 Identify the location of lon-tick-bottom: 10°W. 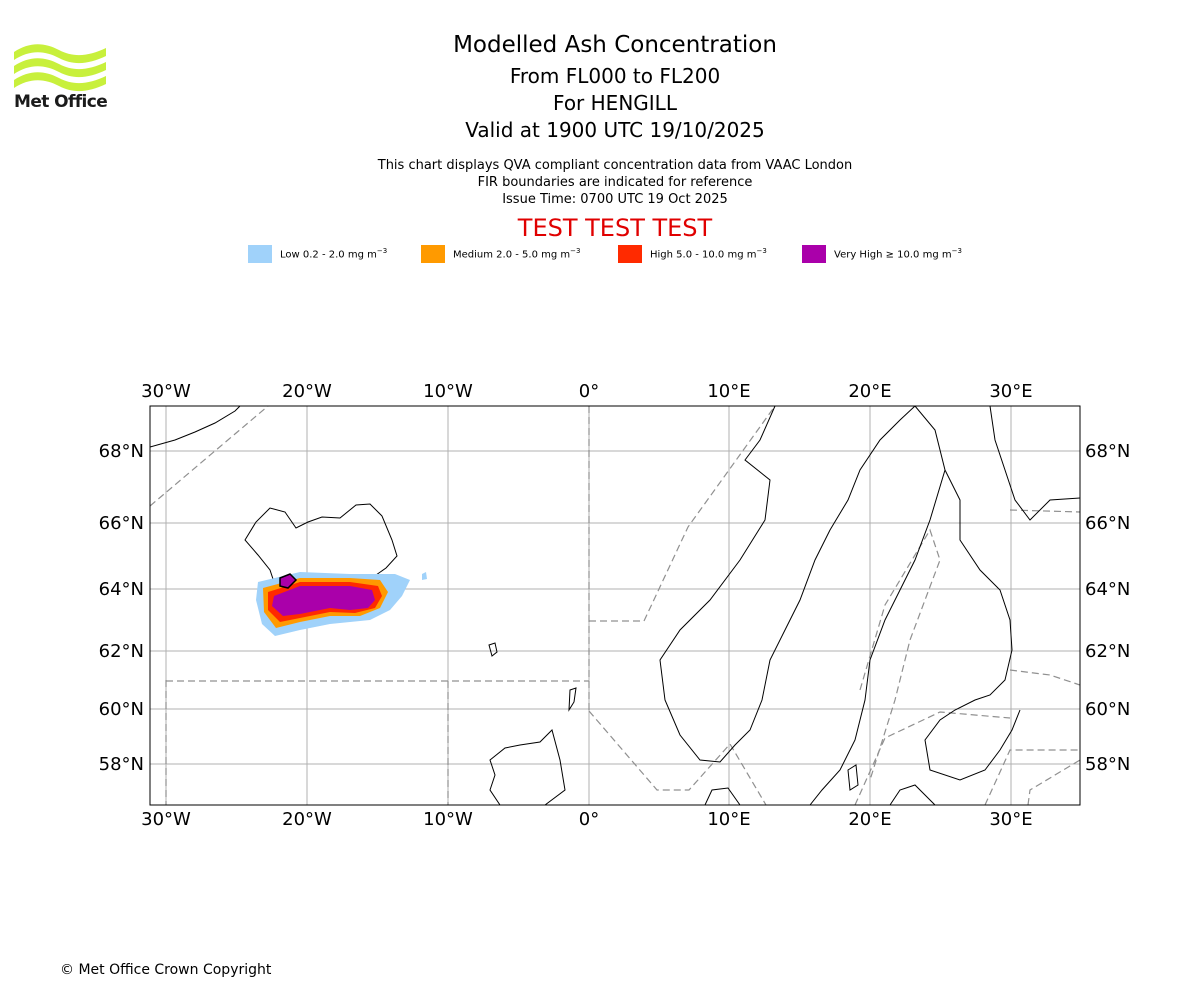
(448, 819).